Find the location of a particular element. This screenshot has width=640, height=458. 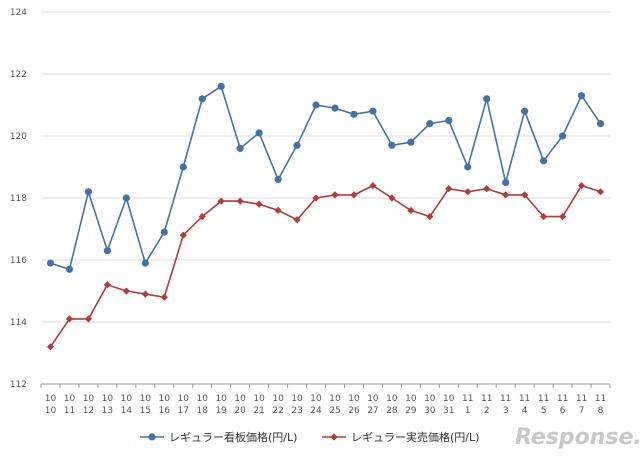

x-tick-day: 4 is located at coordinates (525, 411).